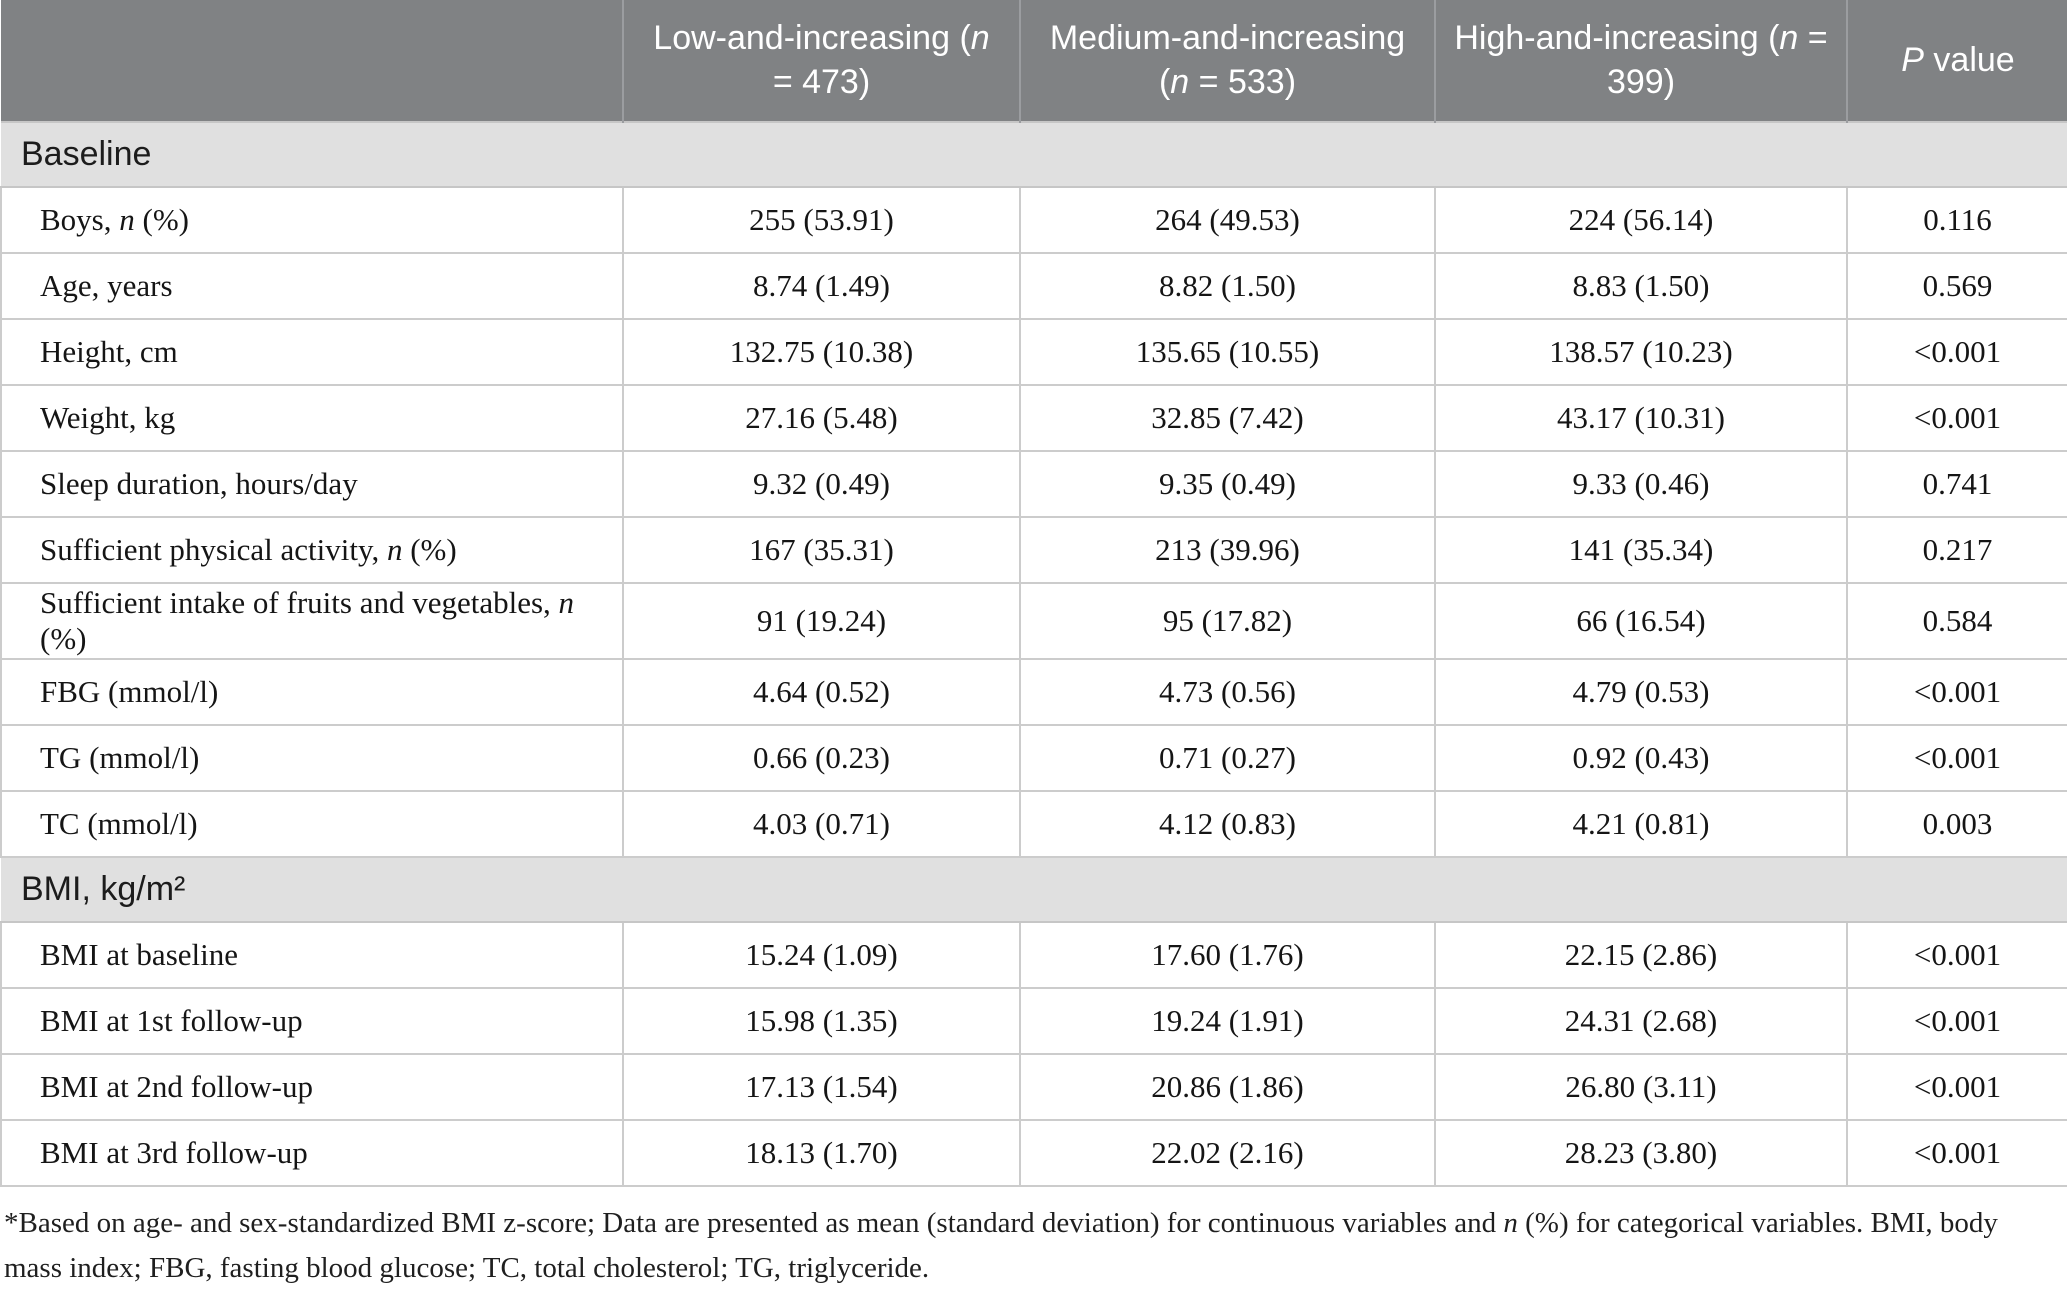 Image resolution: width=2067 pixels, height=1291 pixels. Describe the element at coordinates (821, 955) in the screenshot. I see `cell-value: 15.24 (1.09)` at that location.